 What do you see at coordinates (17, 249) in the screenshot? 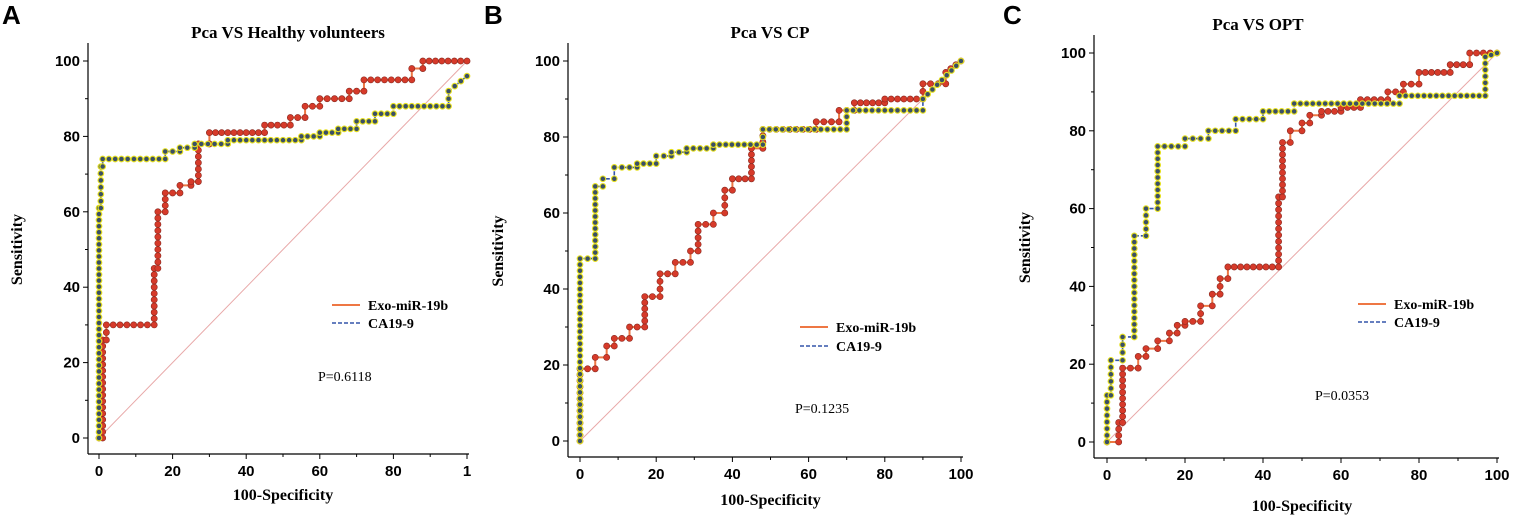
I see `y-axis-title: Sensitivity` at bounding box center [17, 249].